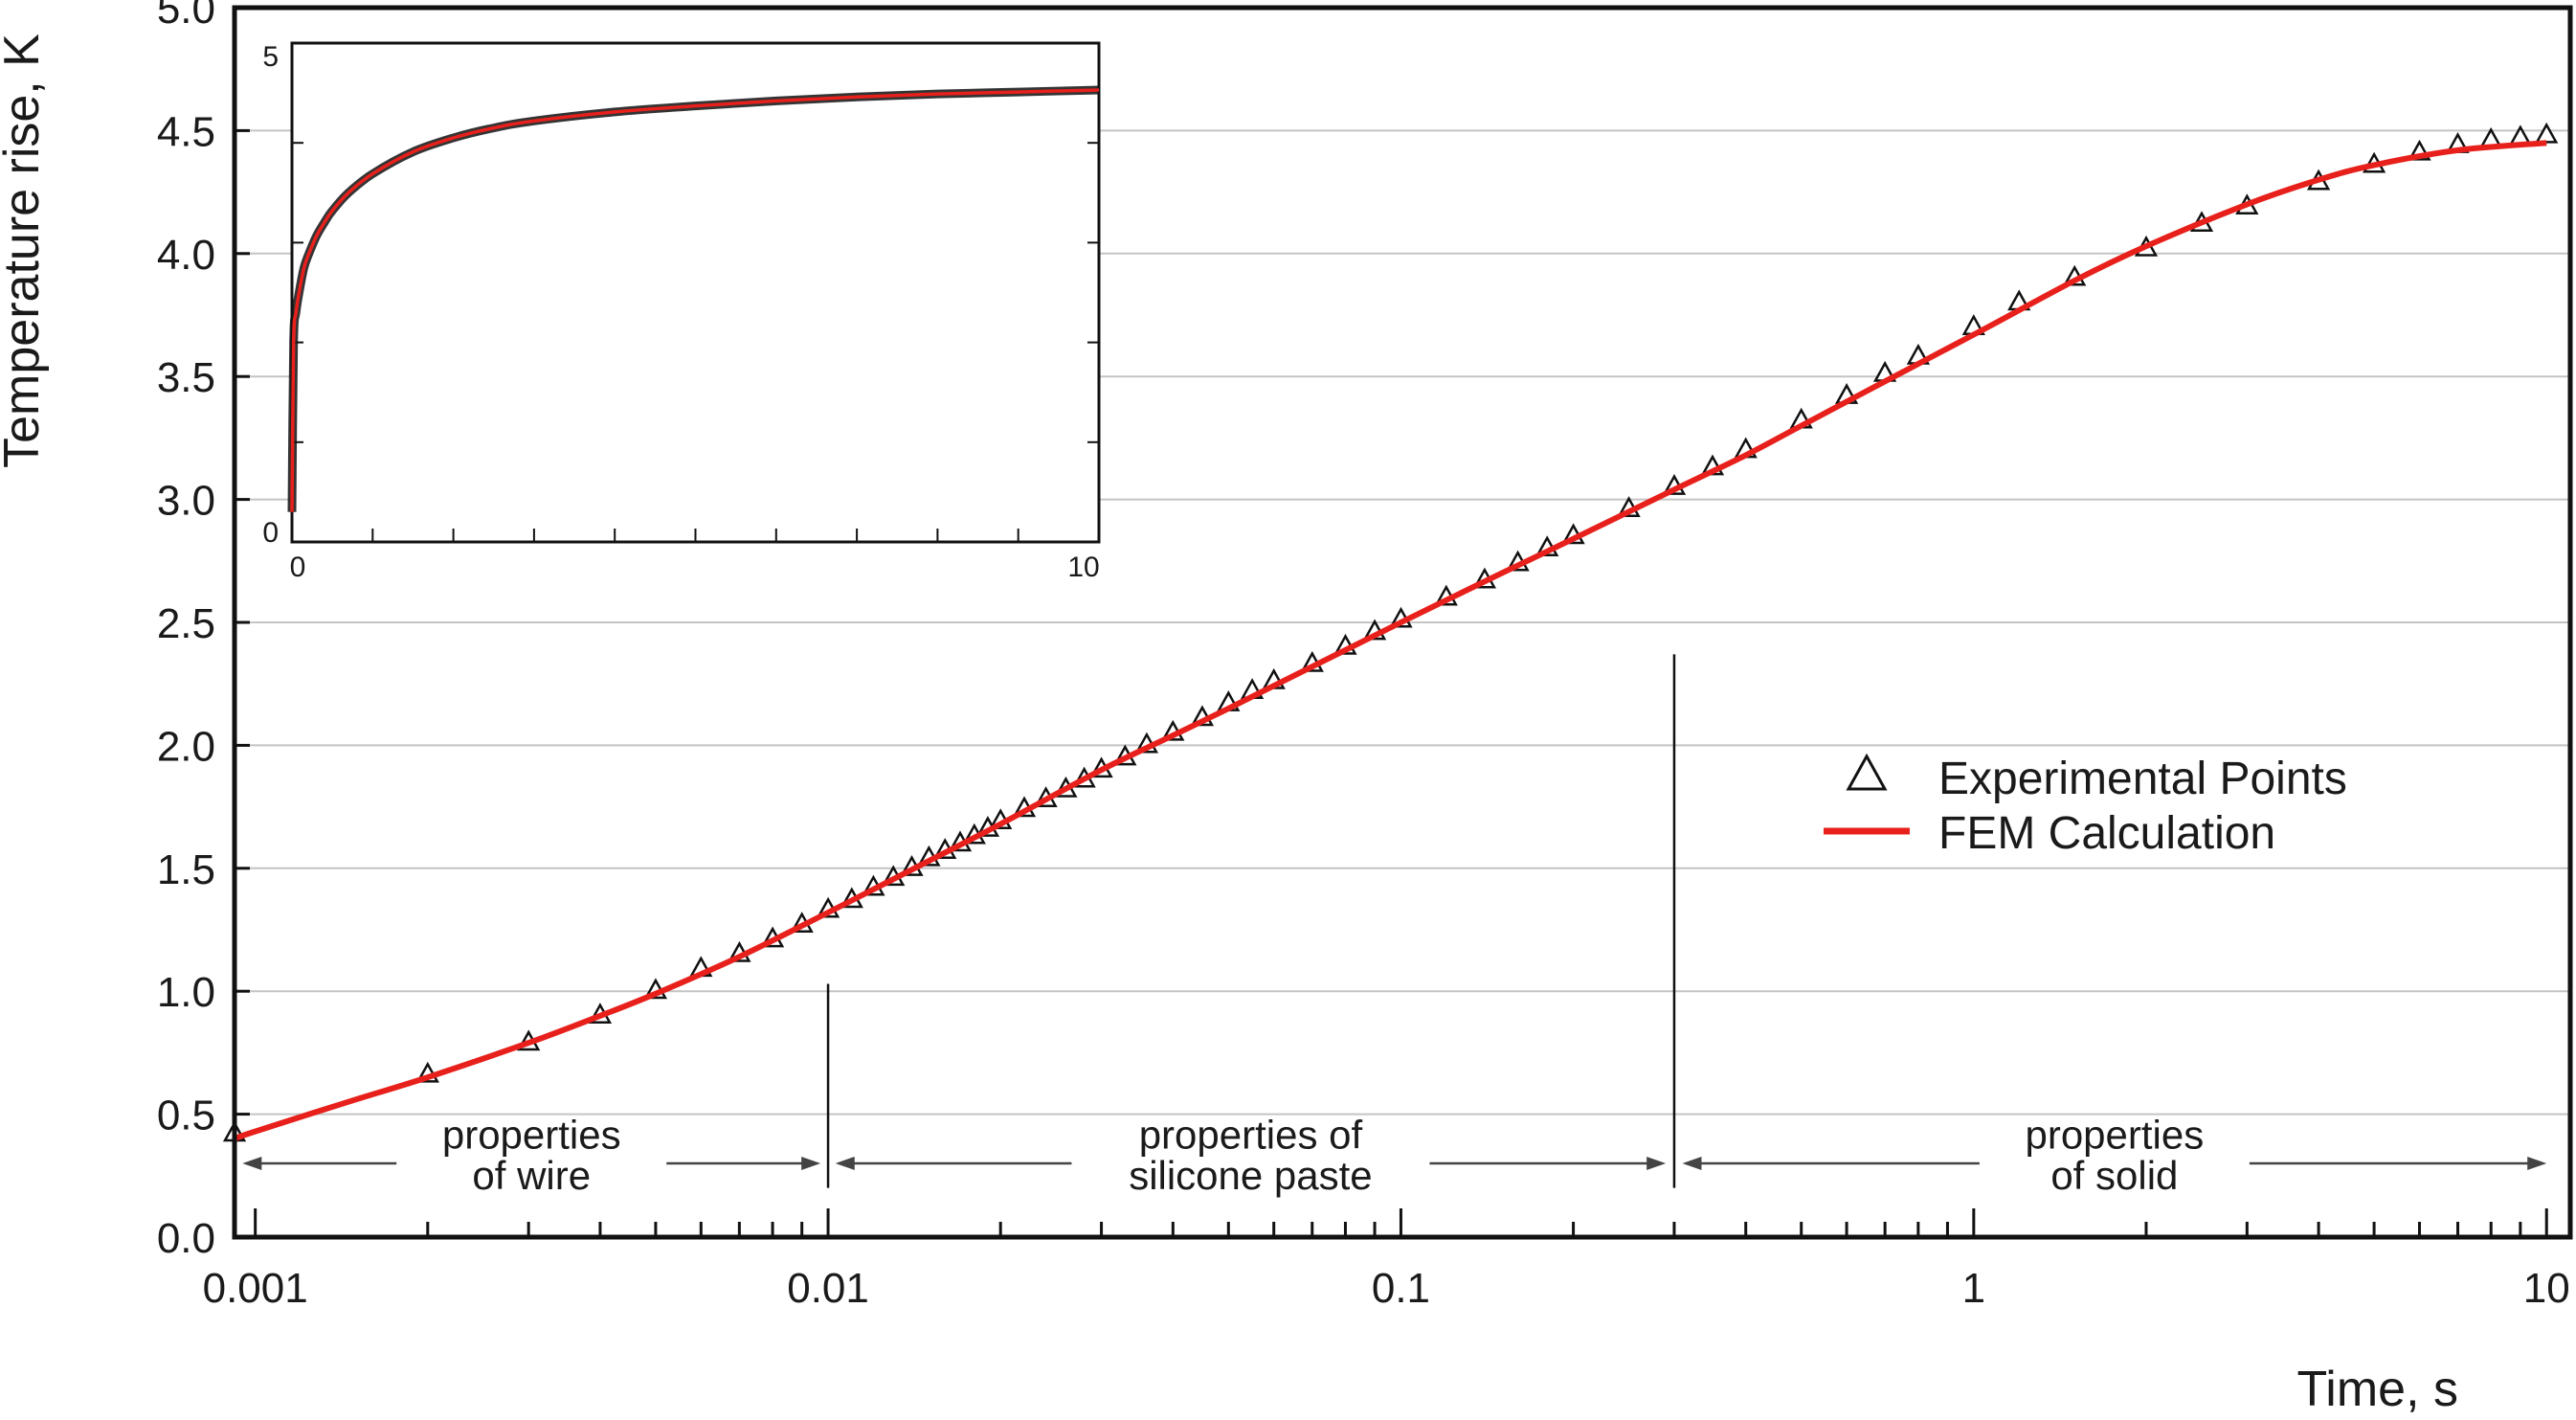 This screenshot has width=2576, height=1420. I want to click on y-tick-label: 1.5, so click(186, 870).